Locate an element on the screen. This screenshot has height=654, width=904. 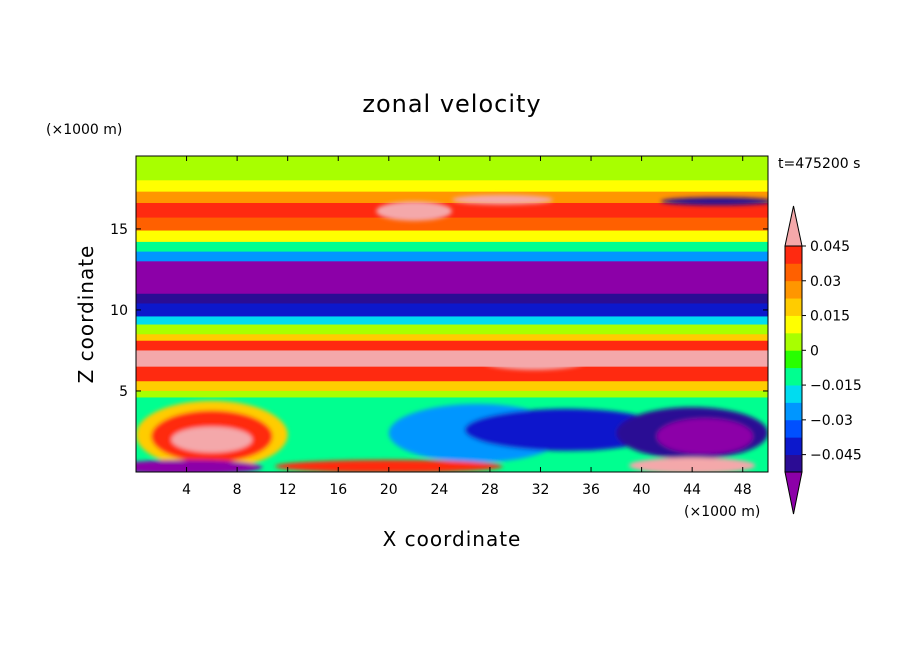
colorbar-top-extension is located at coordinates (793, 226).